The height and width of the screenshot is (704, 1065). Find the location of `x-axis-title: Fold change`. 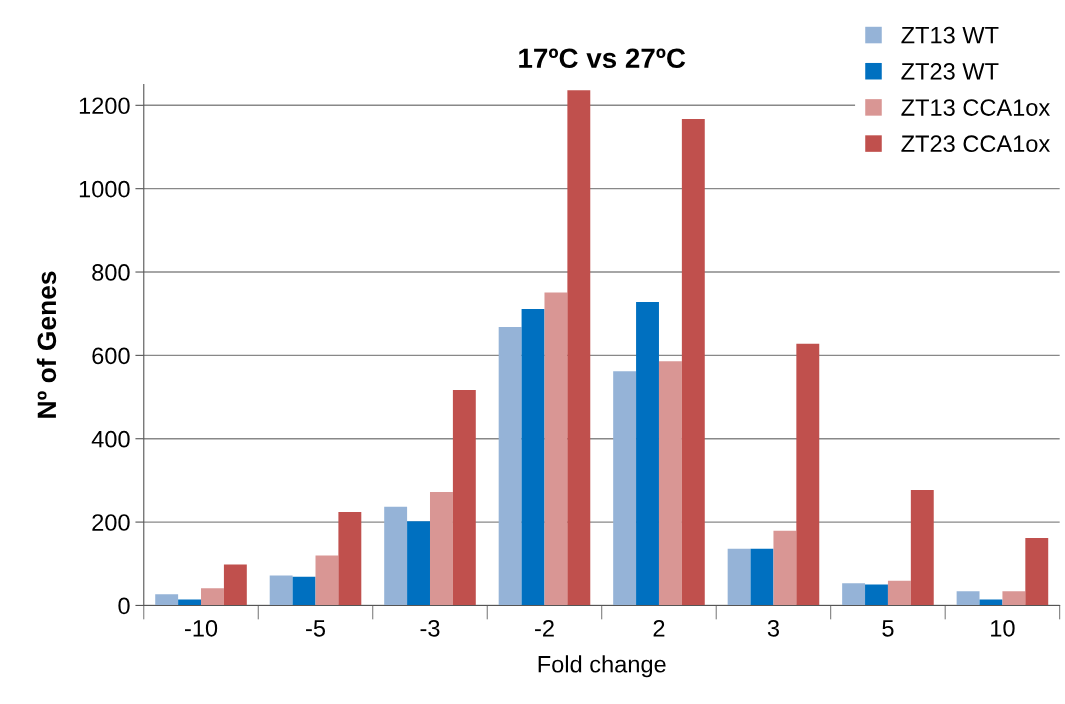

x-axis-title: Fold change is located at coordinates (602, 666).